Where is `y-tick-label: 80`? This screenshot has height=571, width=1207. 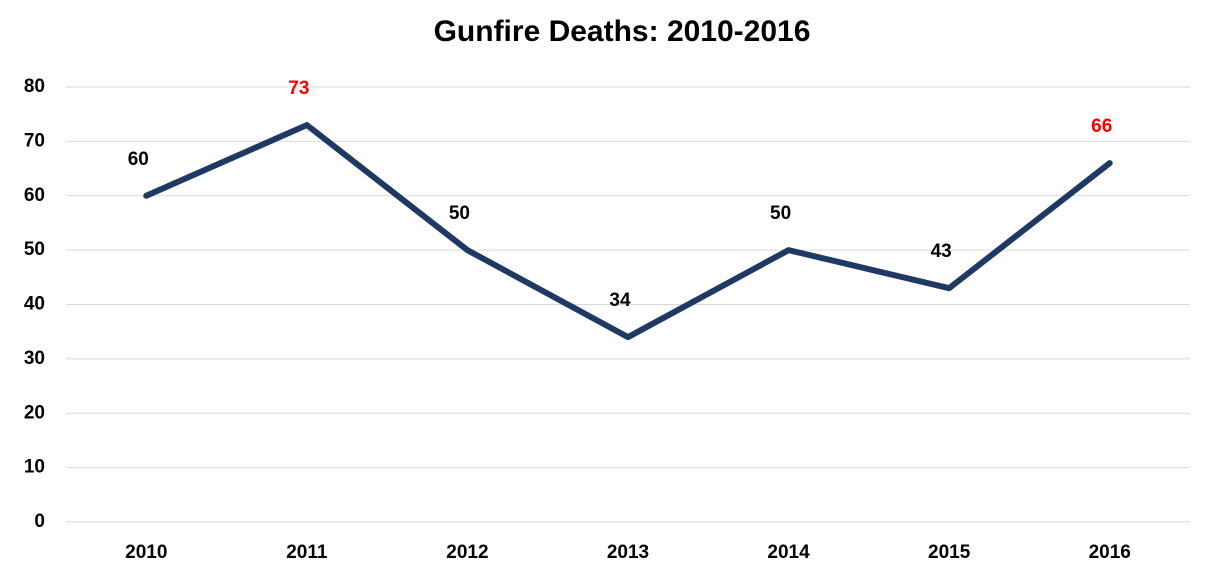 y-tick-label: 80 is located at coordinates (34, 86).